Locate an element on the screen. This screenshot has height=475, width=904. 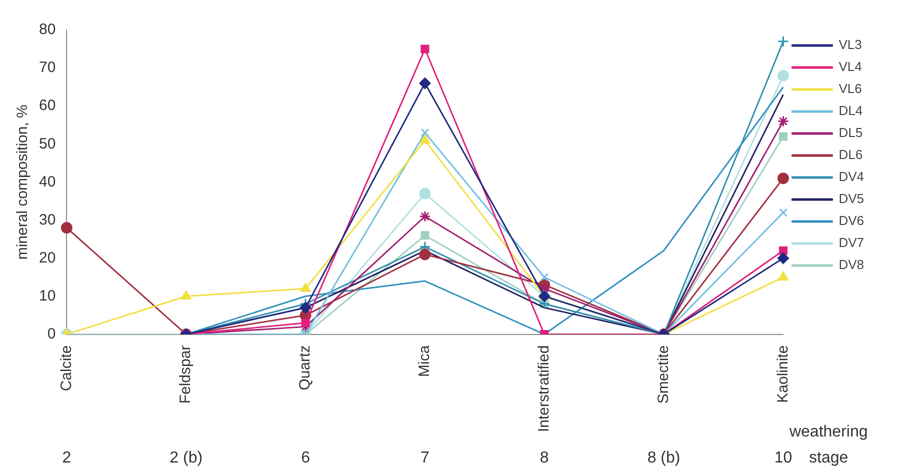
text: 8 (b) is located at coordinates (663, 457).